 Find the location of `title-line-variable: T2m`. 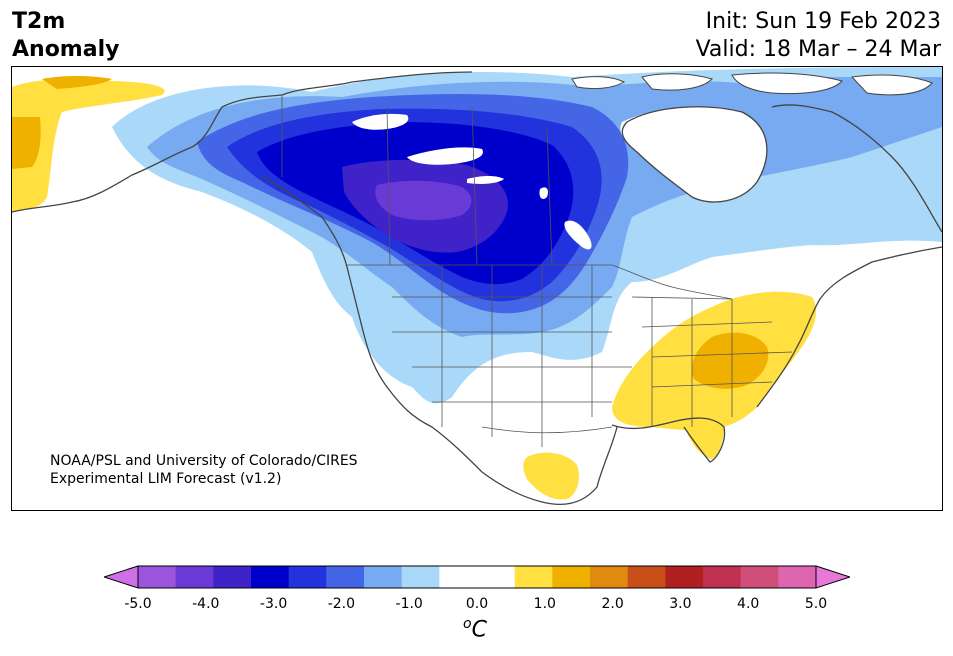

title-line-variable: T2m is located at coordinates (39, 21).